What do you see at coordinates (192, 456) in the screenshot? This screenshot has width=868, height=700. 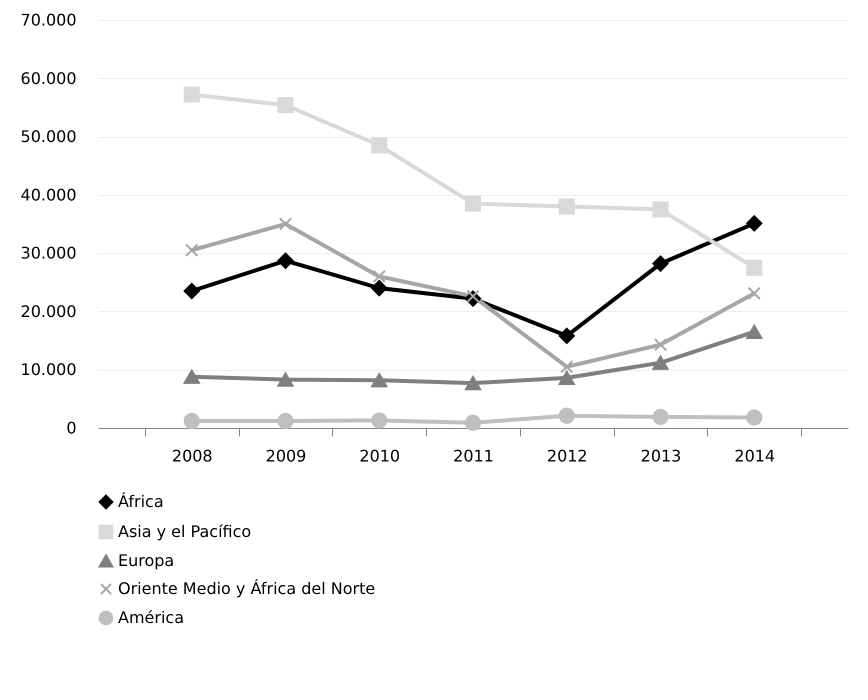 I see `x-tick-label: 2008` at bounding box center [192, 456].